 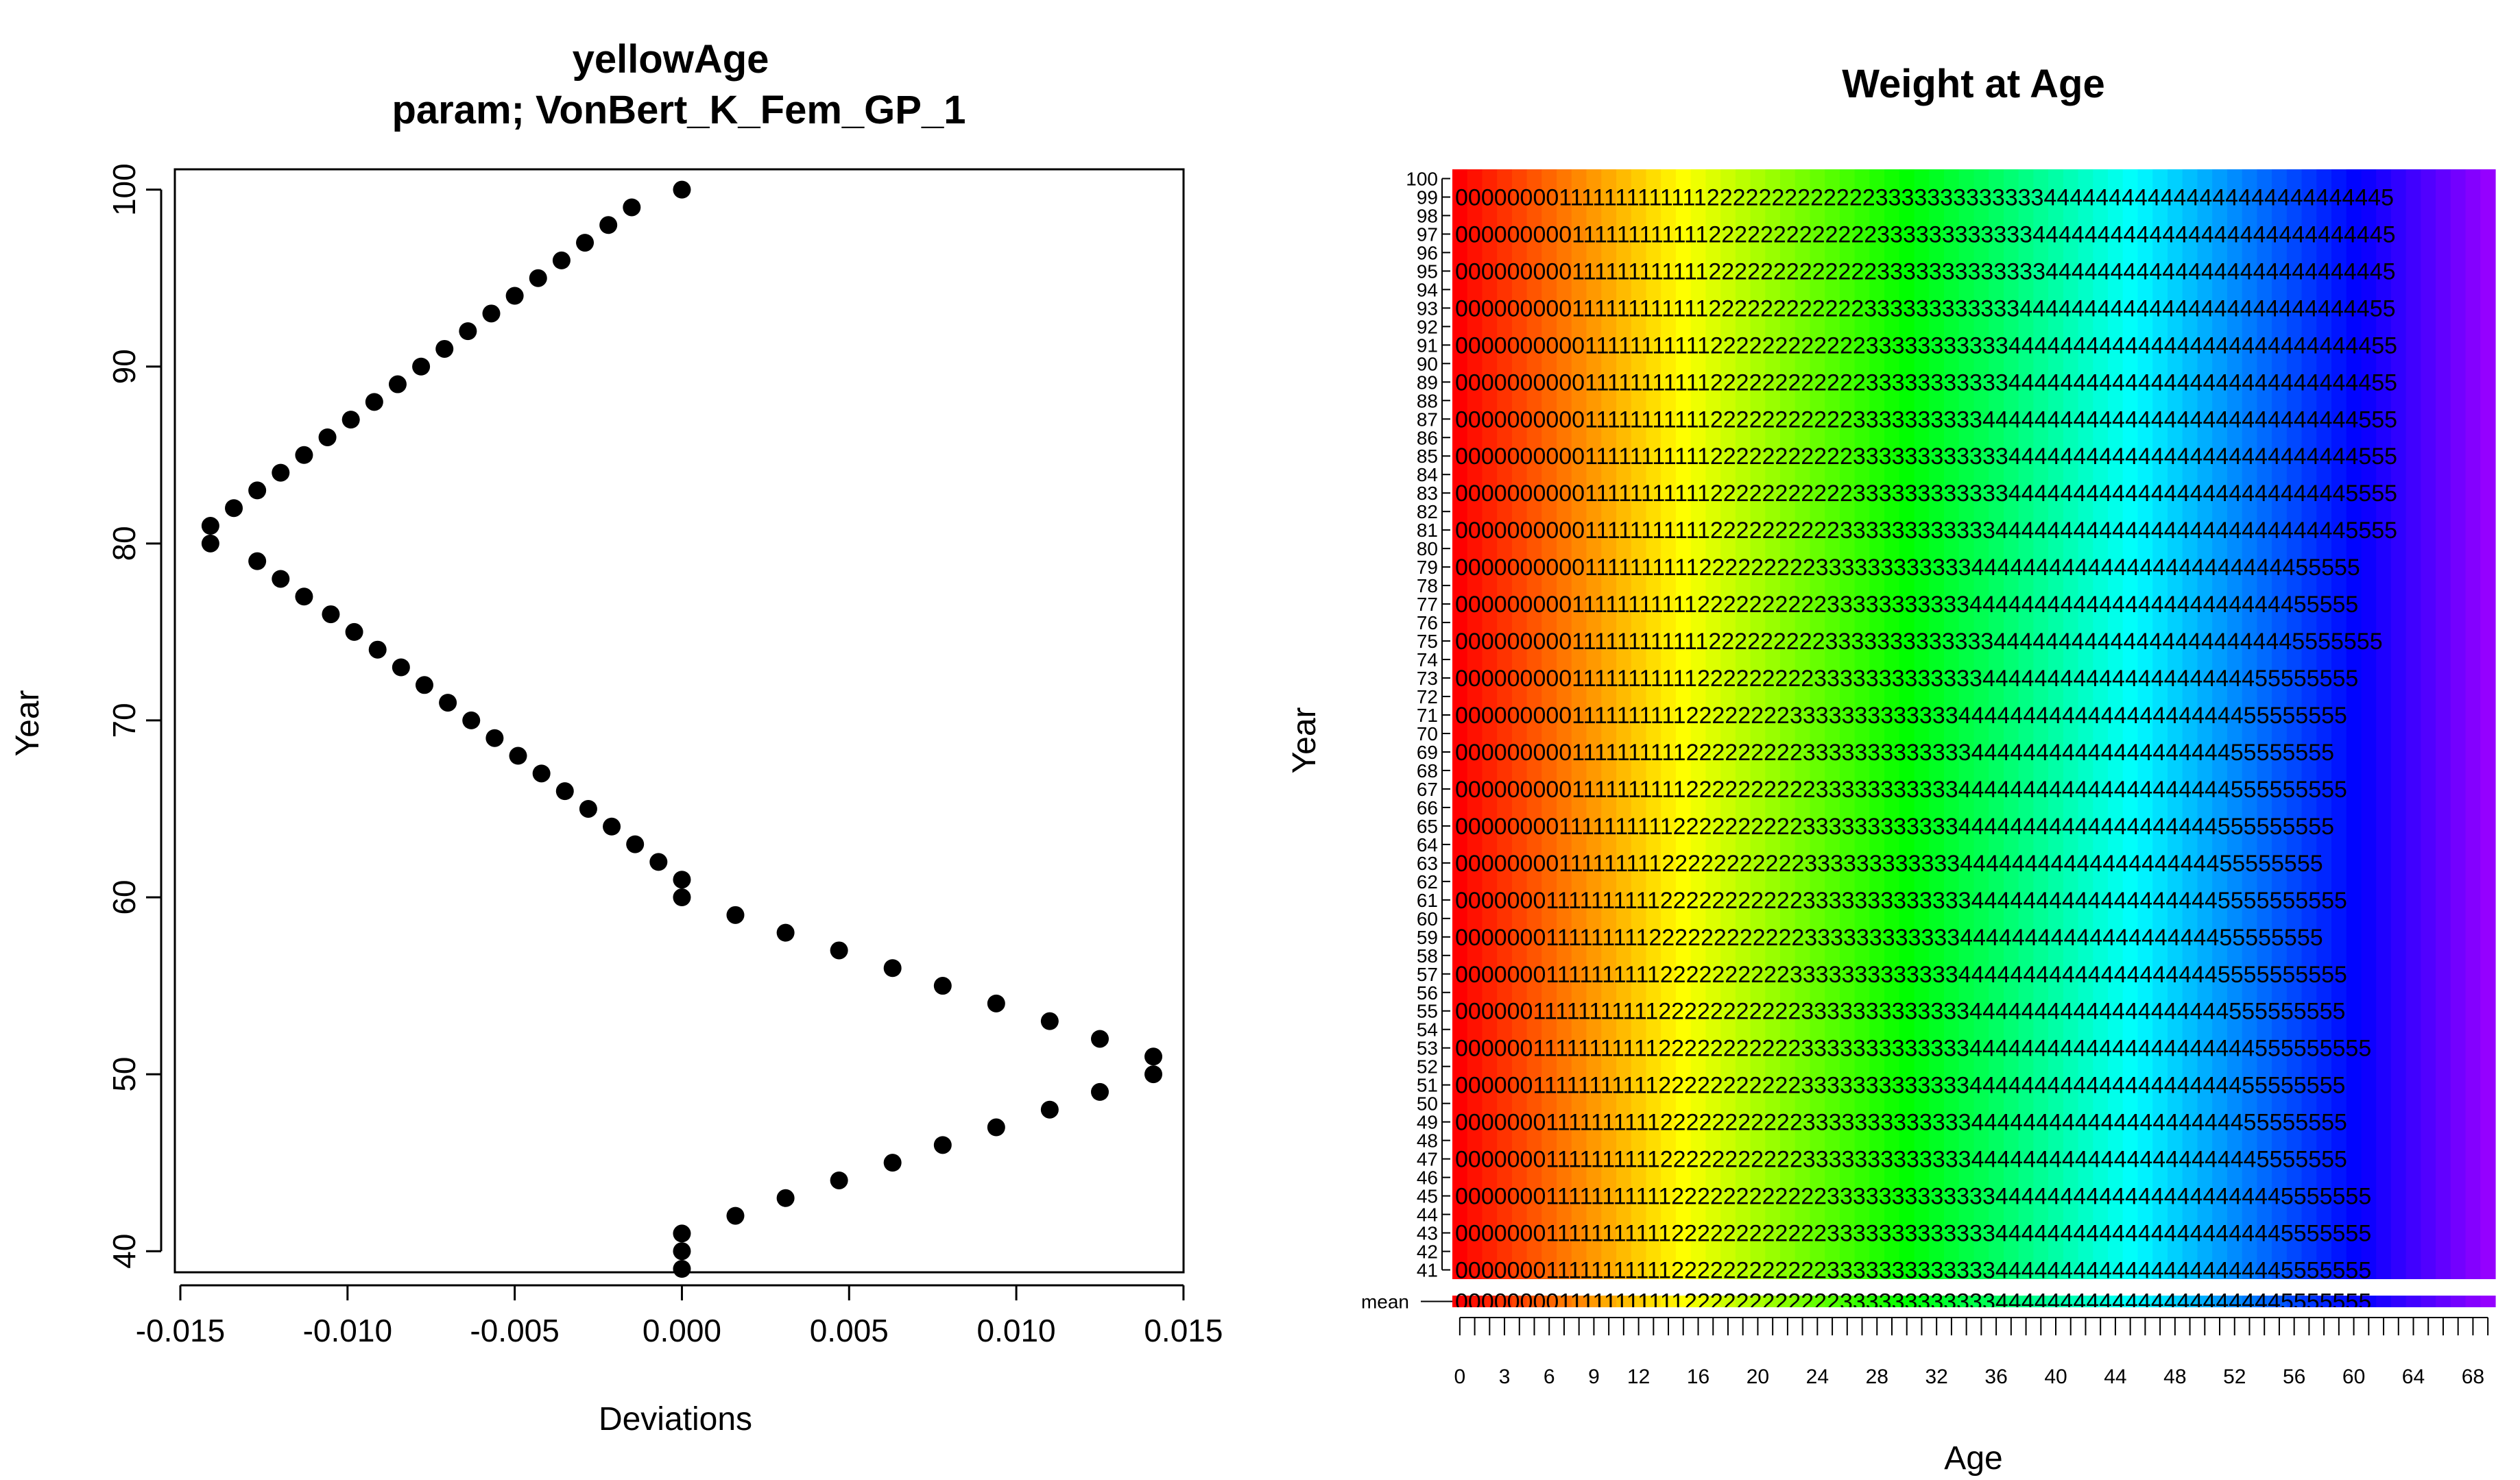 What do you see at coordinates (1594, 1377) in the screenshot?
I see `heatmap-x-tick-label: 9` at bounding box center [1594, 1377].